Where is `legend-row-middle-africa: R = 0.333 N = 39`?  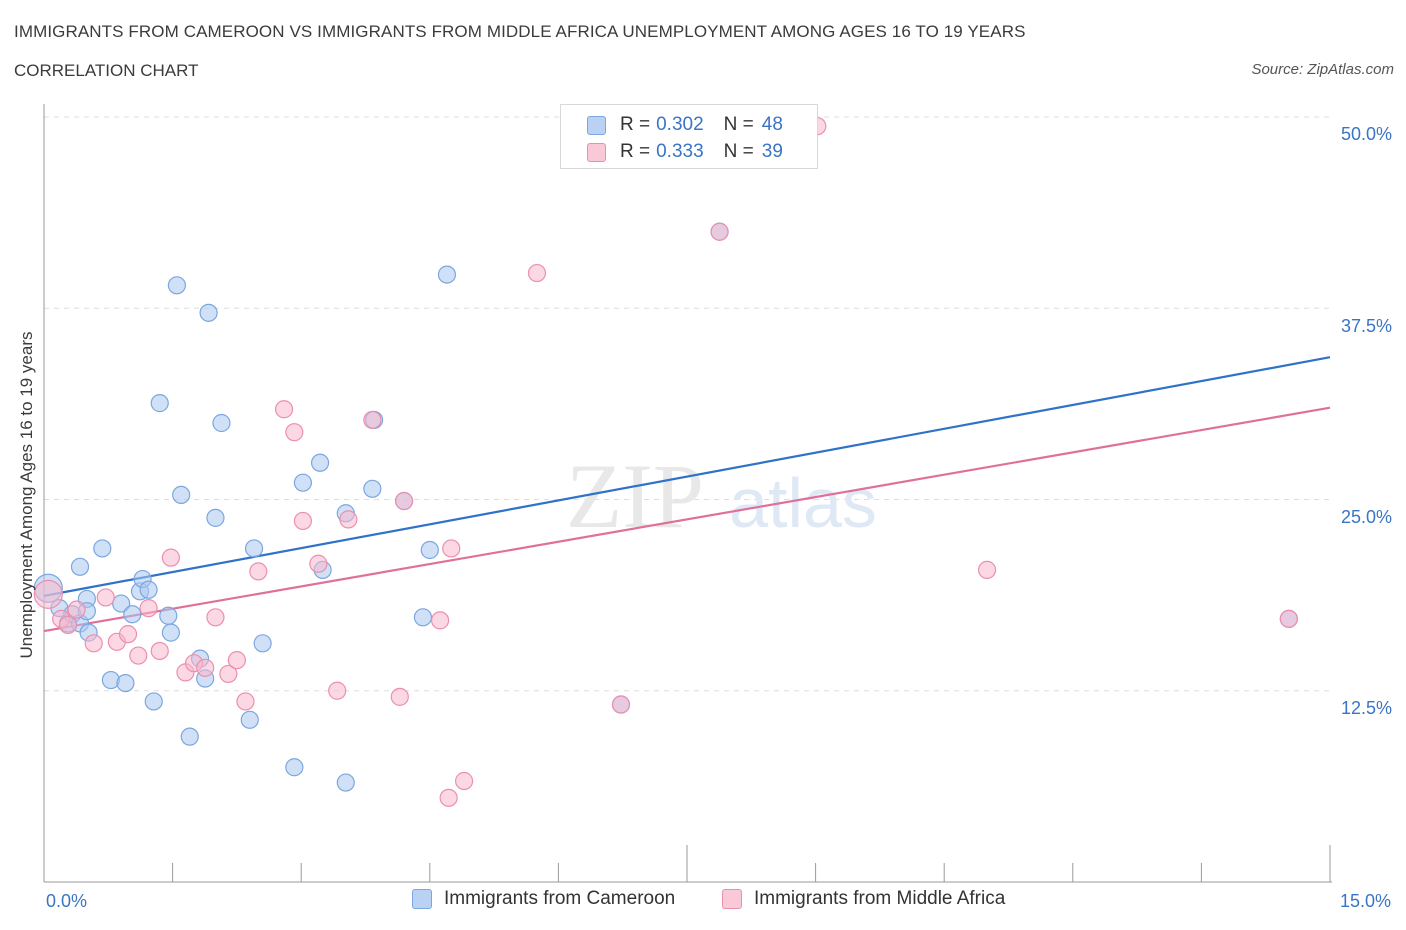
legend-row-middle-africa: R = 0.333 N = 39 is located at coordinates (685, 152).